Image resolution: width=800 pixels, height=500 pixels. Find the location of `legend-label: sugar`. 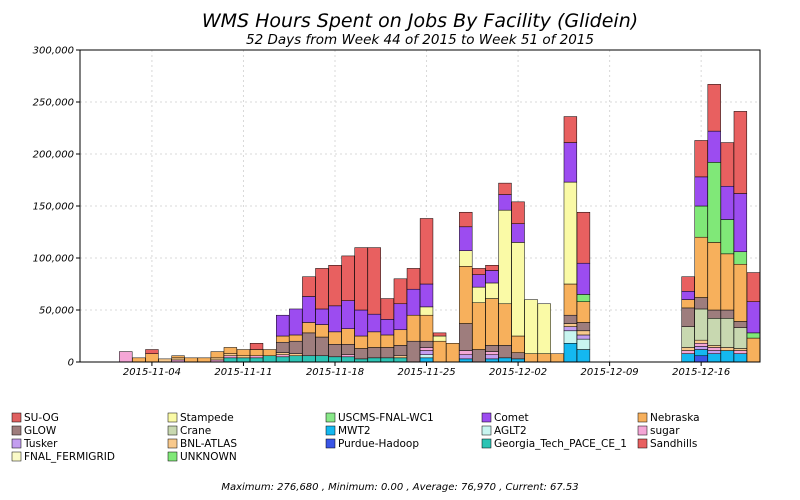

legend-label: sugar is located at coordinates (665, 431).